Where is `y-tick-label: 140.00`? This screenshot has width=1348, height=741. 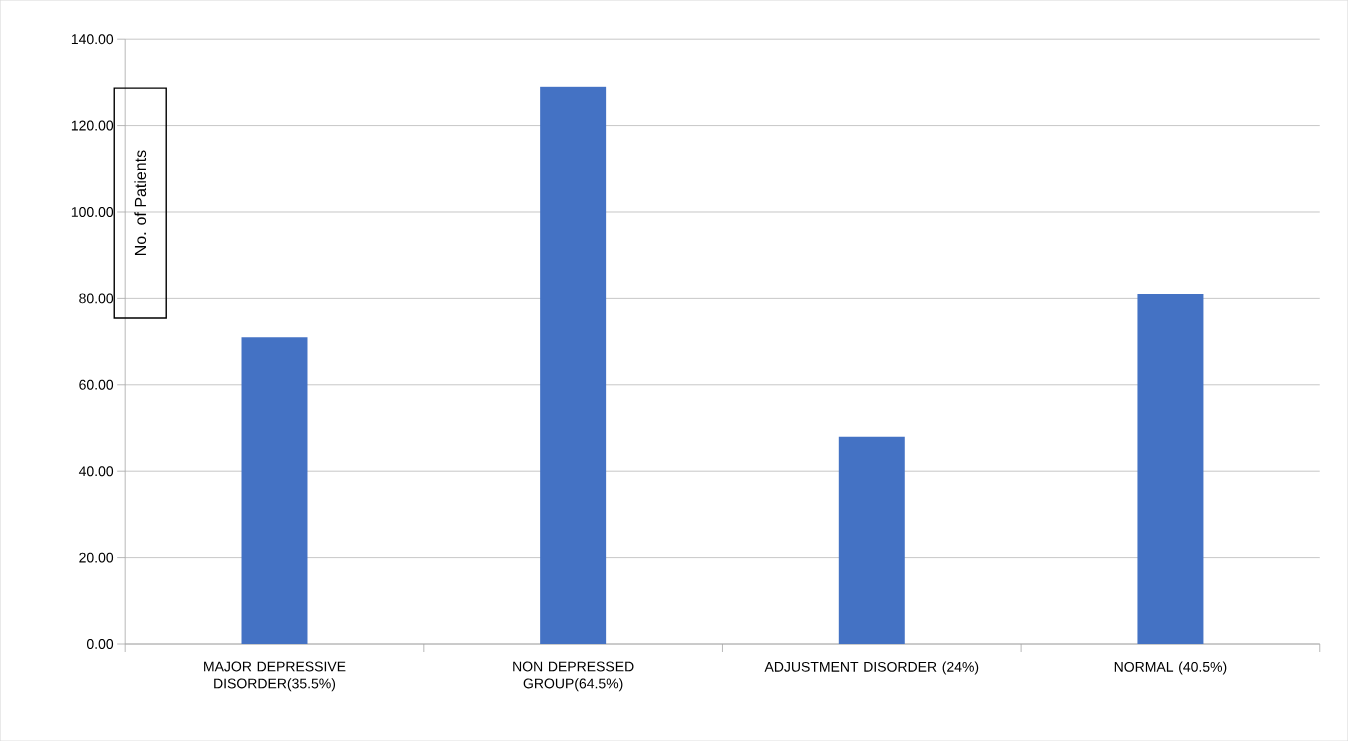 y-tick-label: 140.00 is located at coordinates (92, 39).